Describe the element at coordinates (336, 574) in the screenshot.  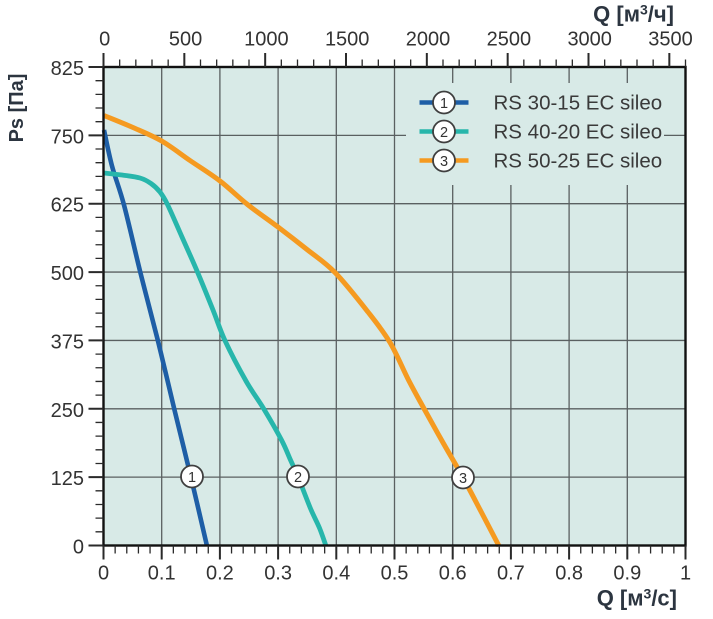
I see `svg-text: 0.4` at that location.